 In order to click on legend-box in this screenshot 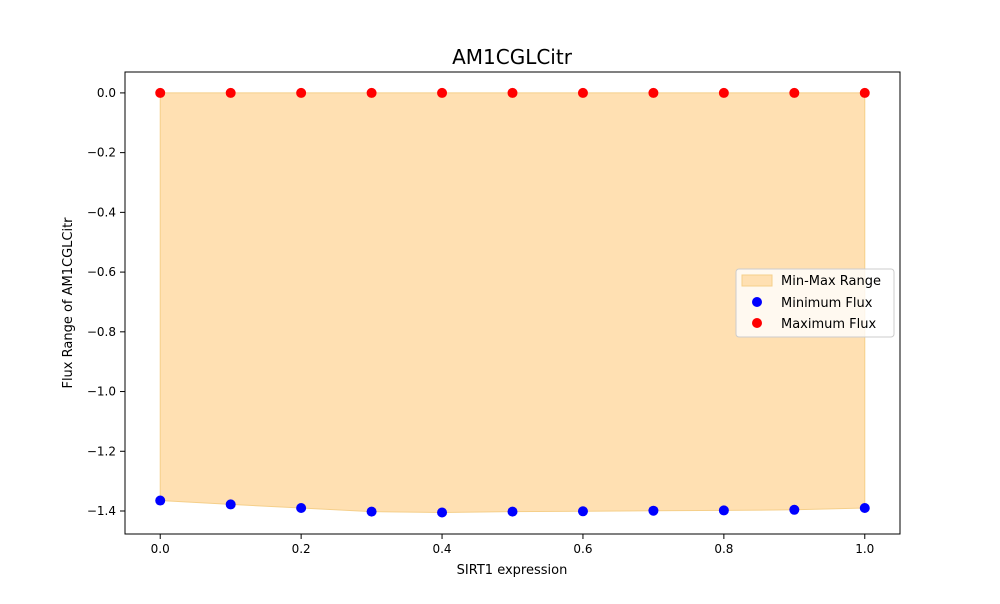, I will do `click(815, 303)`.